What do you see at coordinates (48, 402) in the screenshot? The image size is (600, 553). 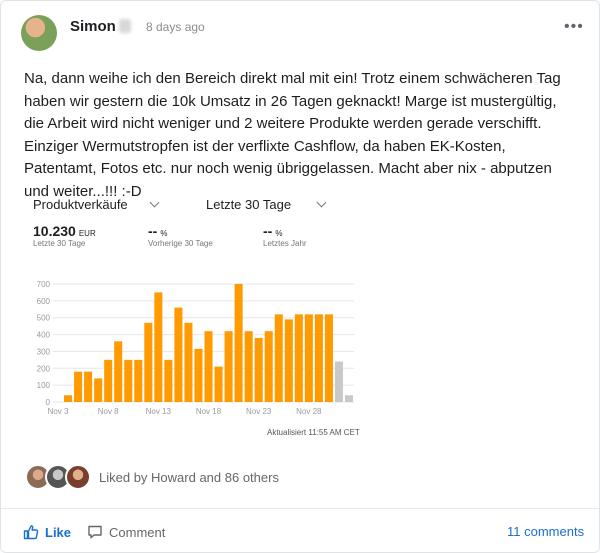 I see `y-tick-label: 0` at bounding box center [48, 402].